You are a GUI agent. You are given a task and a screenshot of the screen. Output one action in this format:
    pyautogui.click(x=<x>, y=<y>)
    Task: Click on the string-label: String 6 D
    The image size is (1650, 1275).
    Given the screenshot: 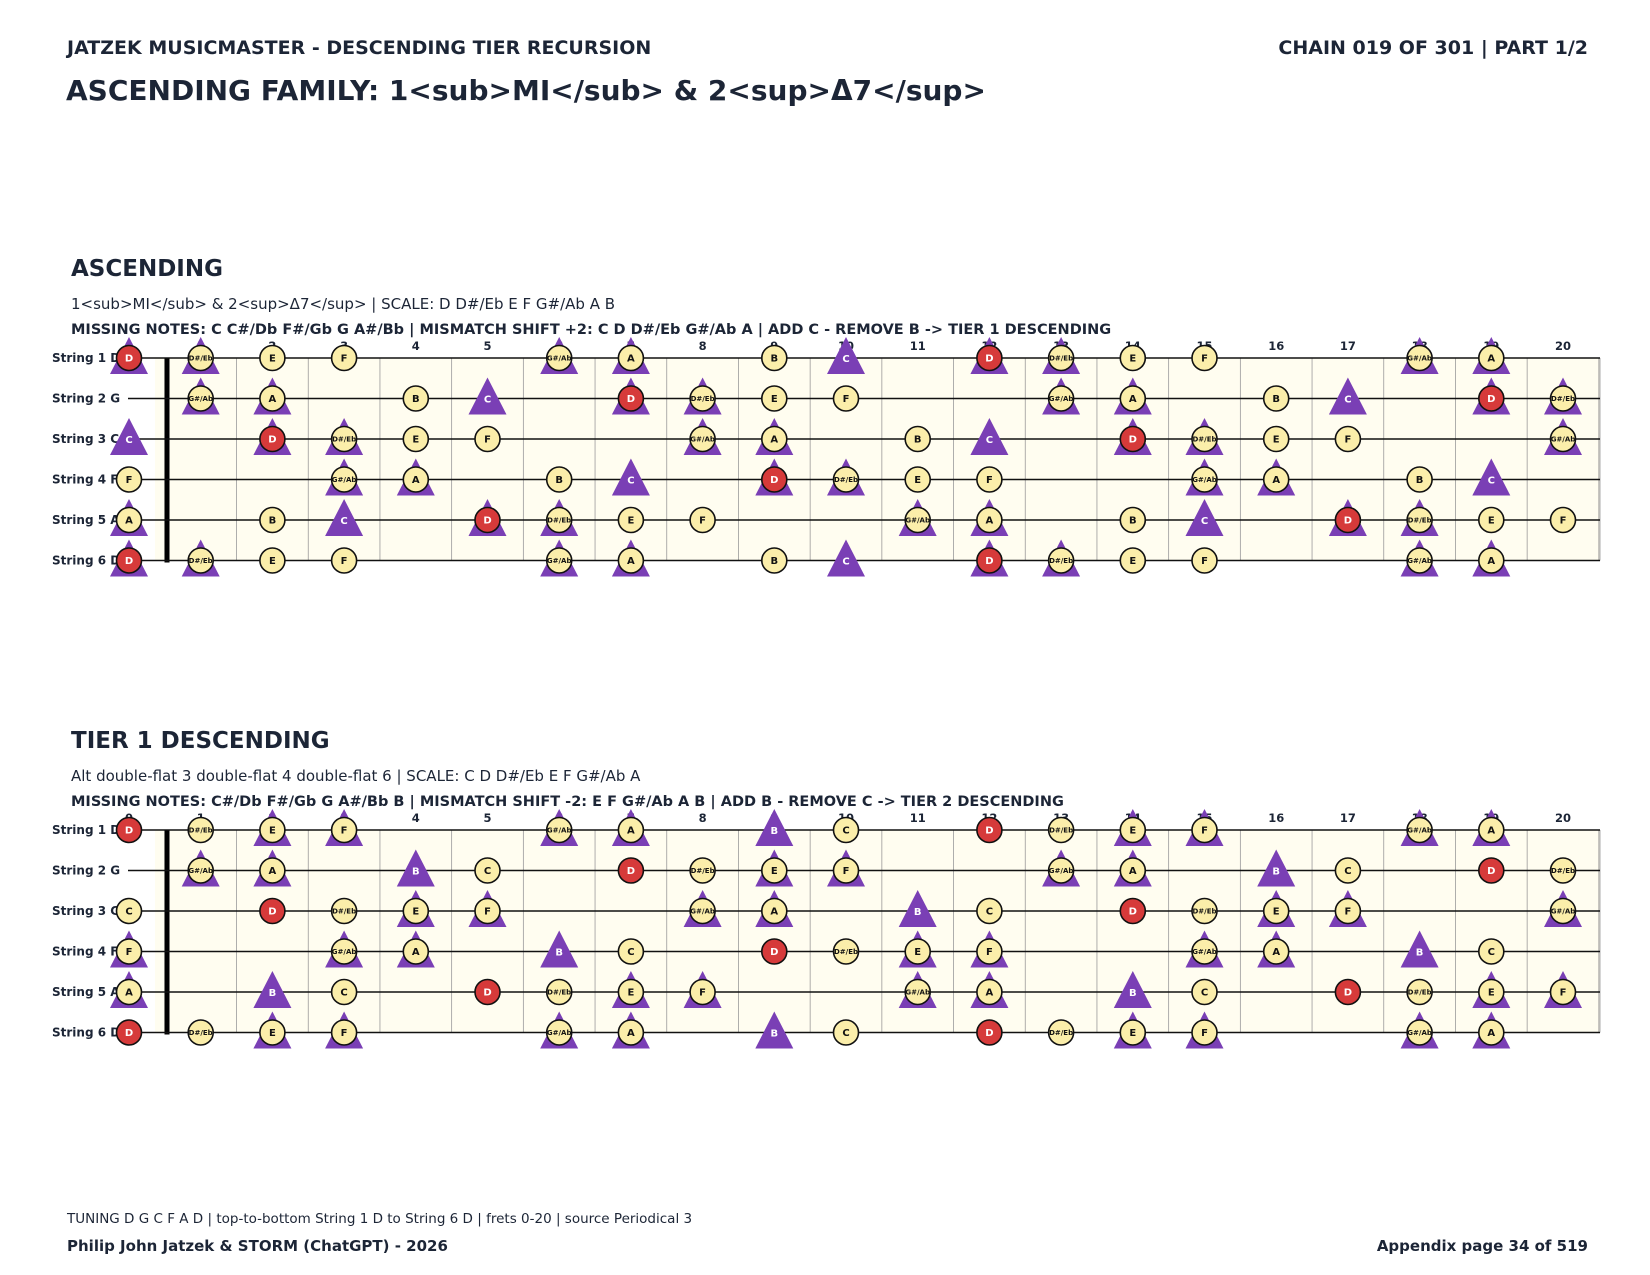 What is the action you would take?
    pyautogui.click(x=86, y=1033)
    